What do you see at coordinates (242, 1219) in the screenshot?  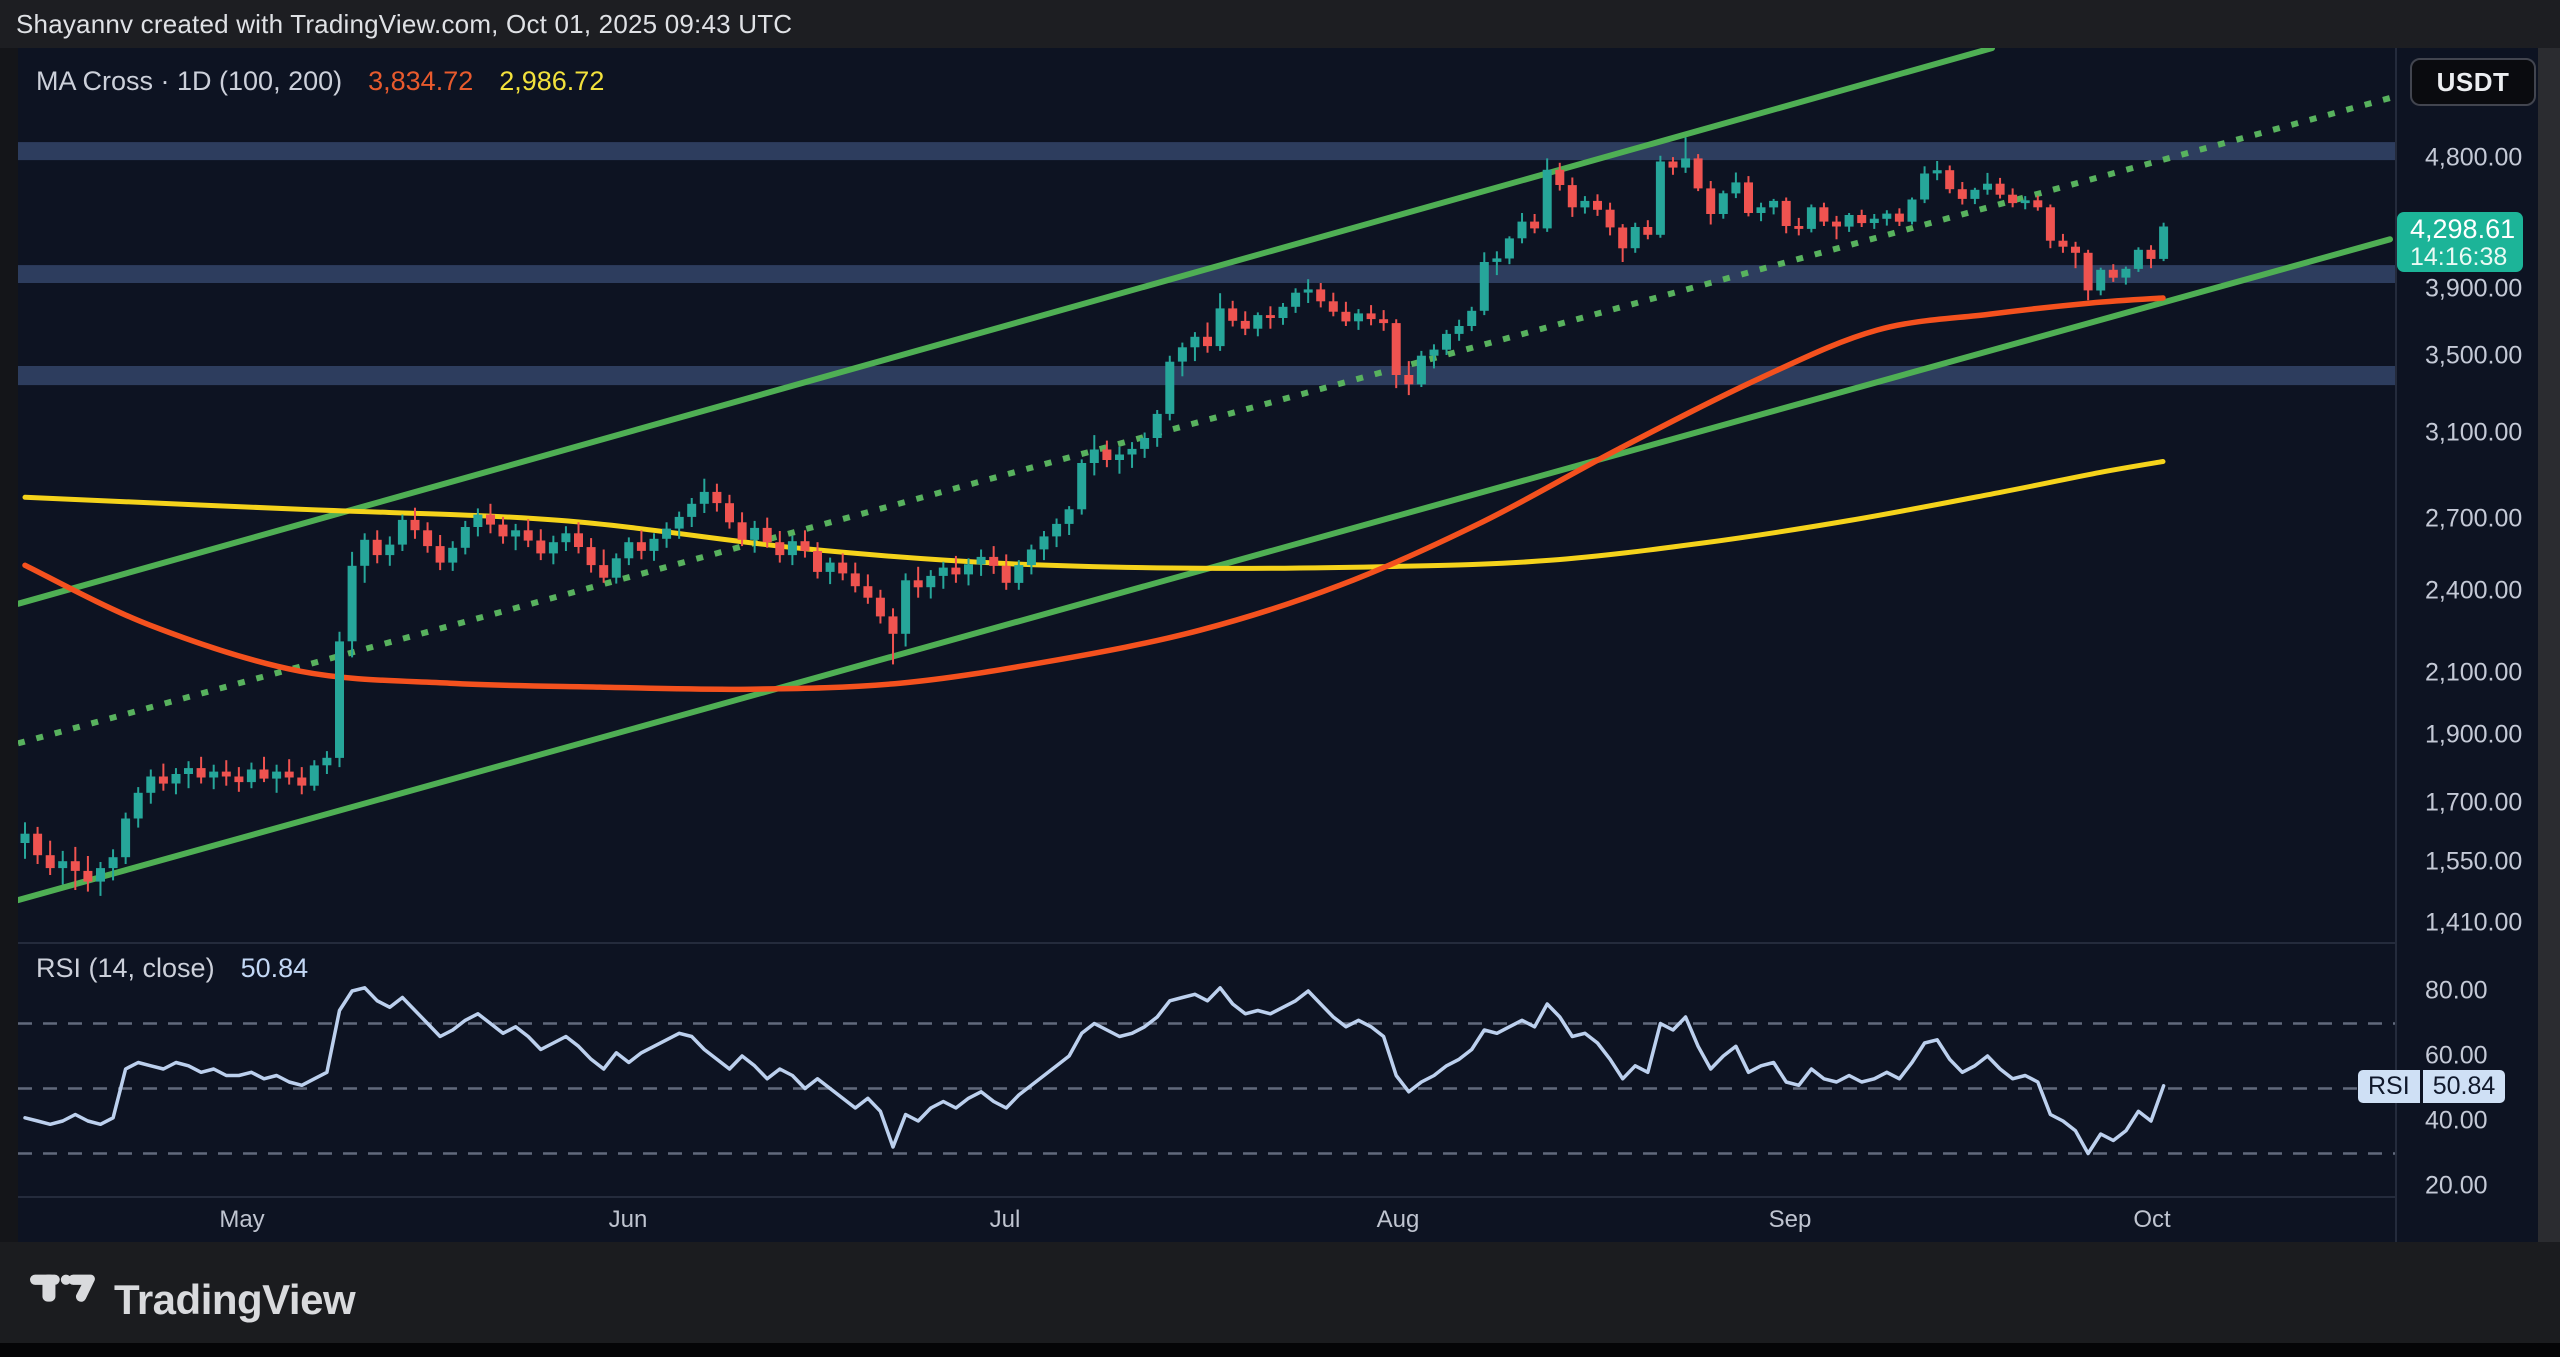 I see `time-axis-month-label: May` at bounding box center [242, 1219].